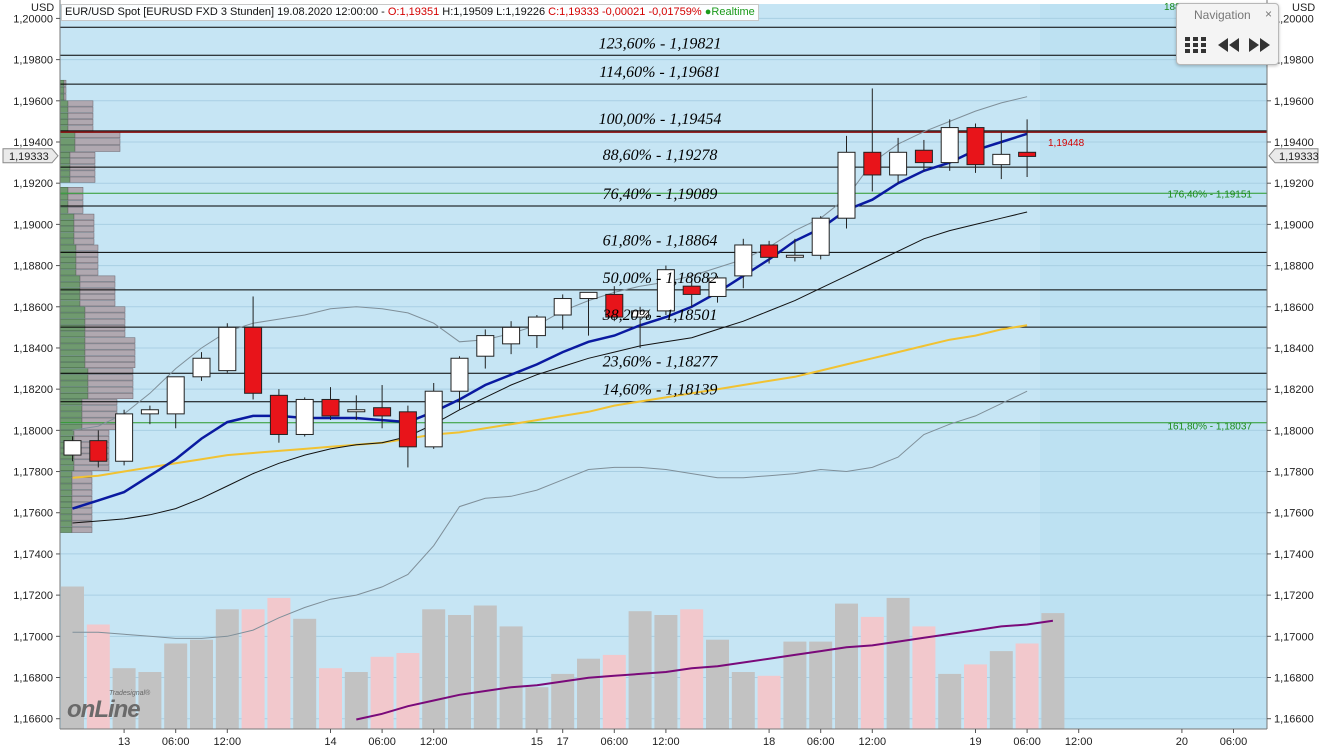  Describe the element at coordinates (1294, 225) in the screenshot. I see `y-tick-label-right: 1,19000` at that location.